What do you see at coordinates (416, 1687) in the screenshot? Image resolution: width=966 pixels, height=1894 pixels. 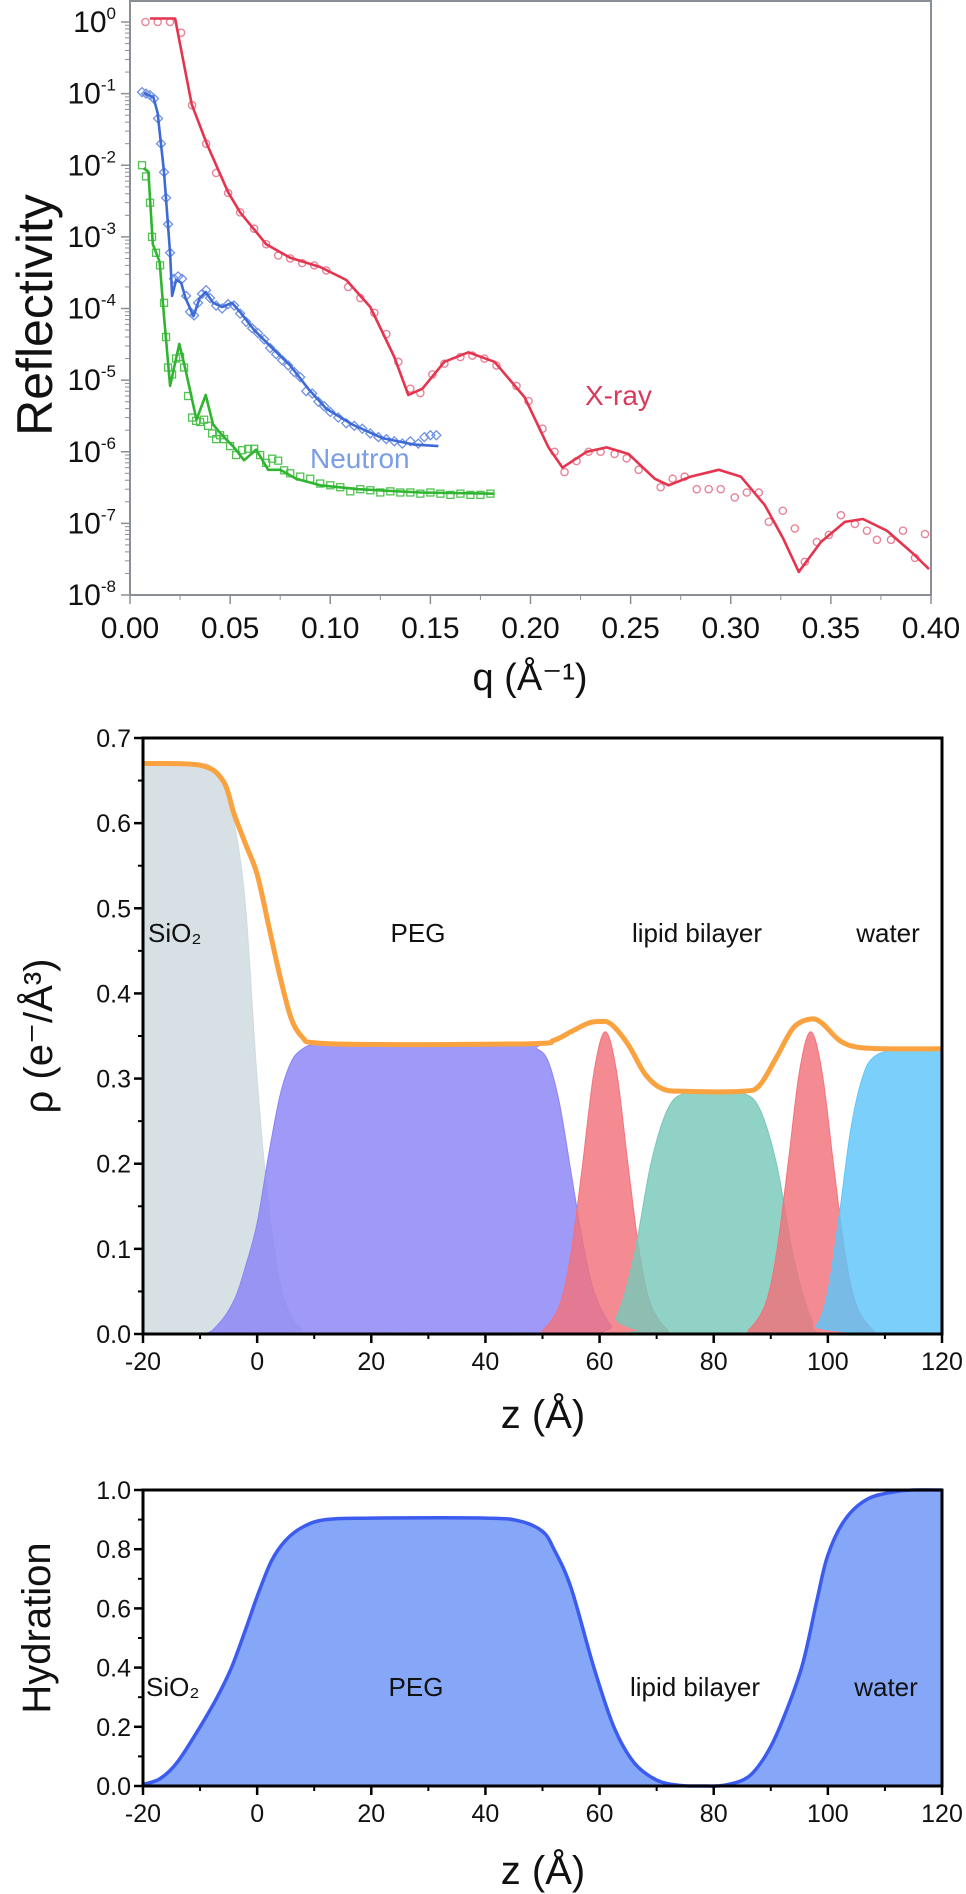 I see `hydration-label-peg: PEG` at bounding box center [416, 1687].